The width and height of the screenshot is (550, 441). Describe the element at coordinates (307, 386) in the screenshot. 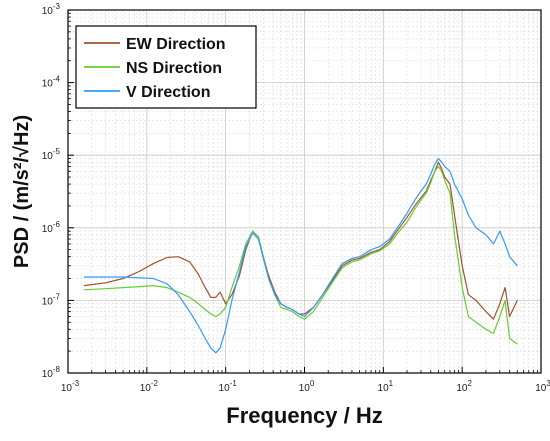

I see `x-tick-label: 10⁰` at that location.